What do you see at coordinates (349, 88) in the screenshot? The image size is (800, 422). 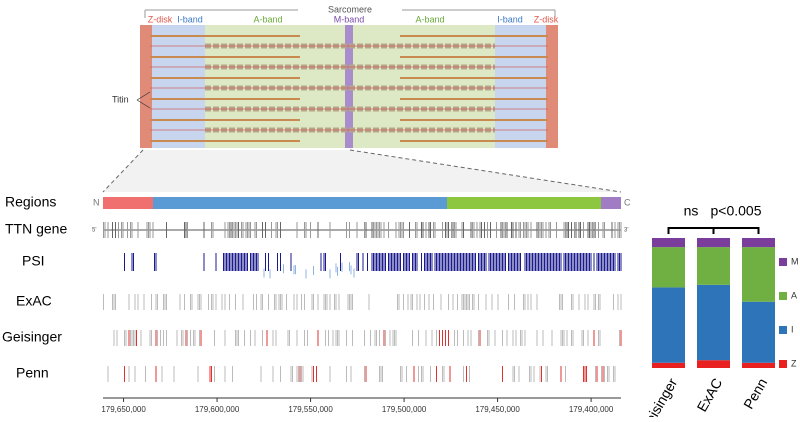 I see `filaments` at bounding box center [349, 88].